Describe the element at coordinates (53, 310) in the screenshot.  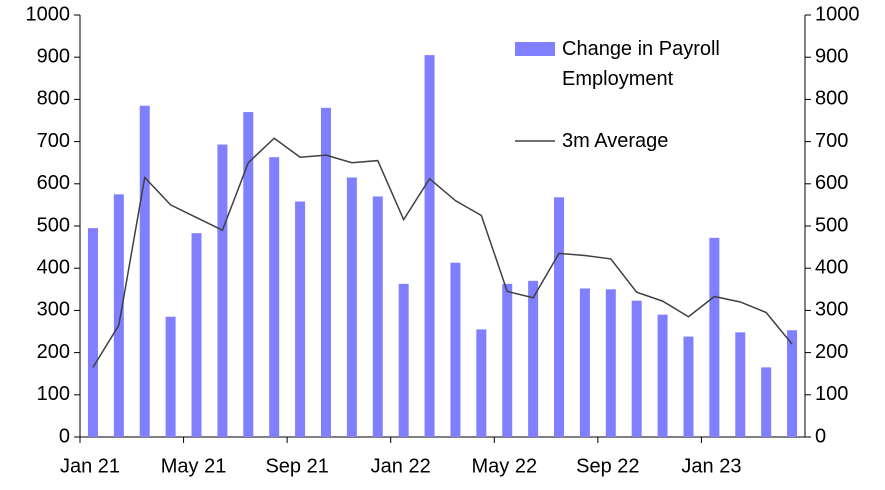
I see `y-tick-label: 300` at that location.